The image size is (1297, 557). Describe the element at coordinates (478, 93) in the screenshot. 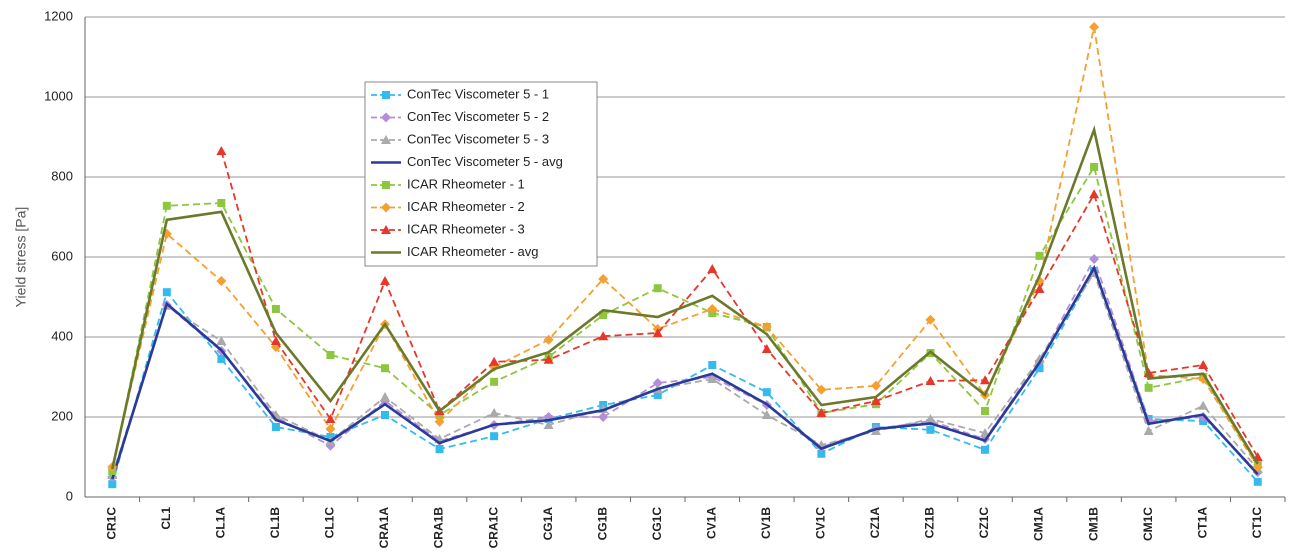

I see `legend-label: ConTec Viscometer 5 - 1` at that location.